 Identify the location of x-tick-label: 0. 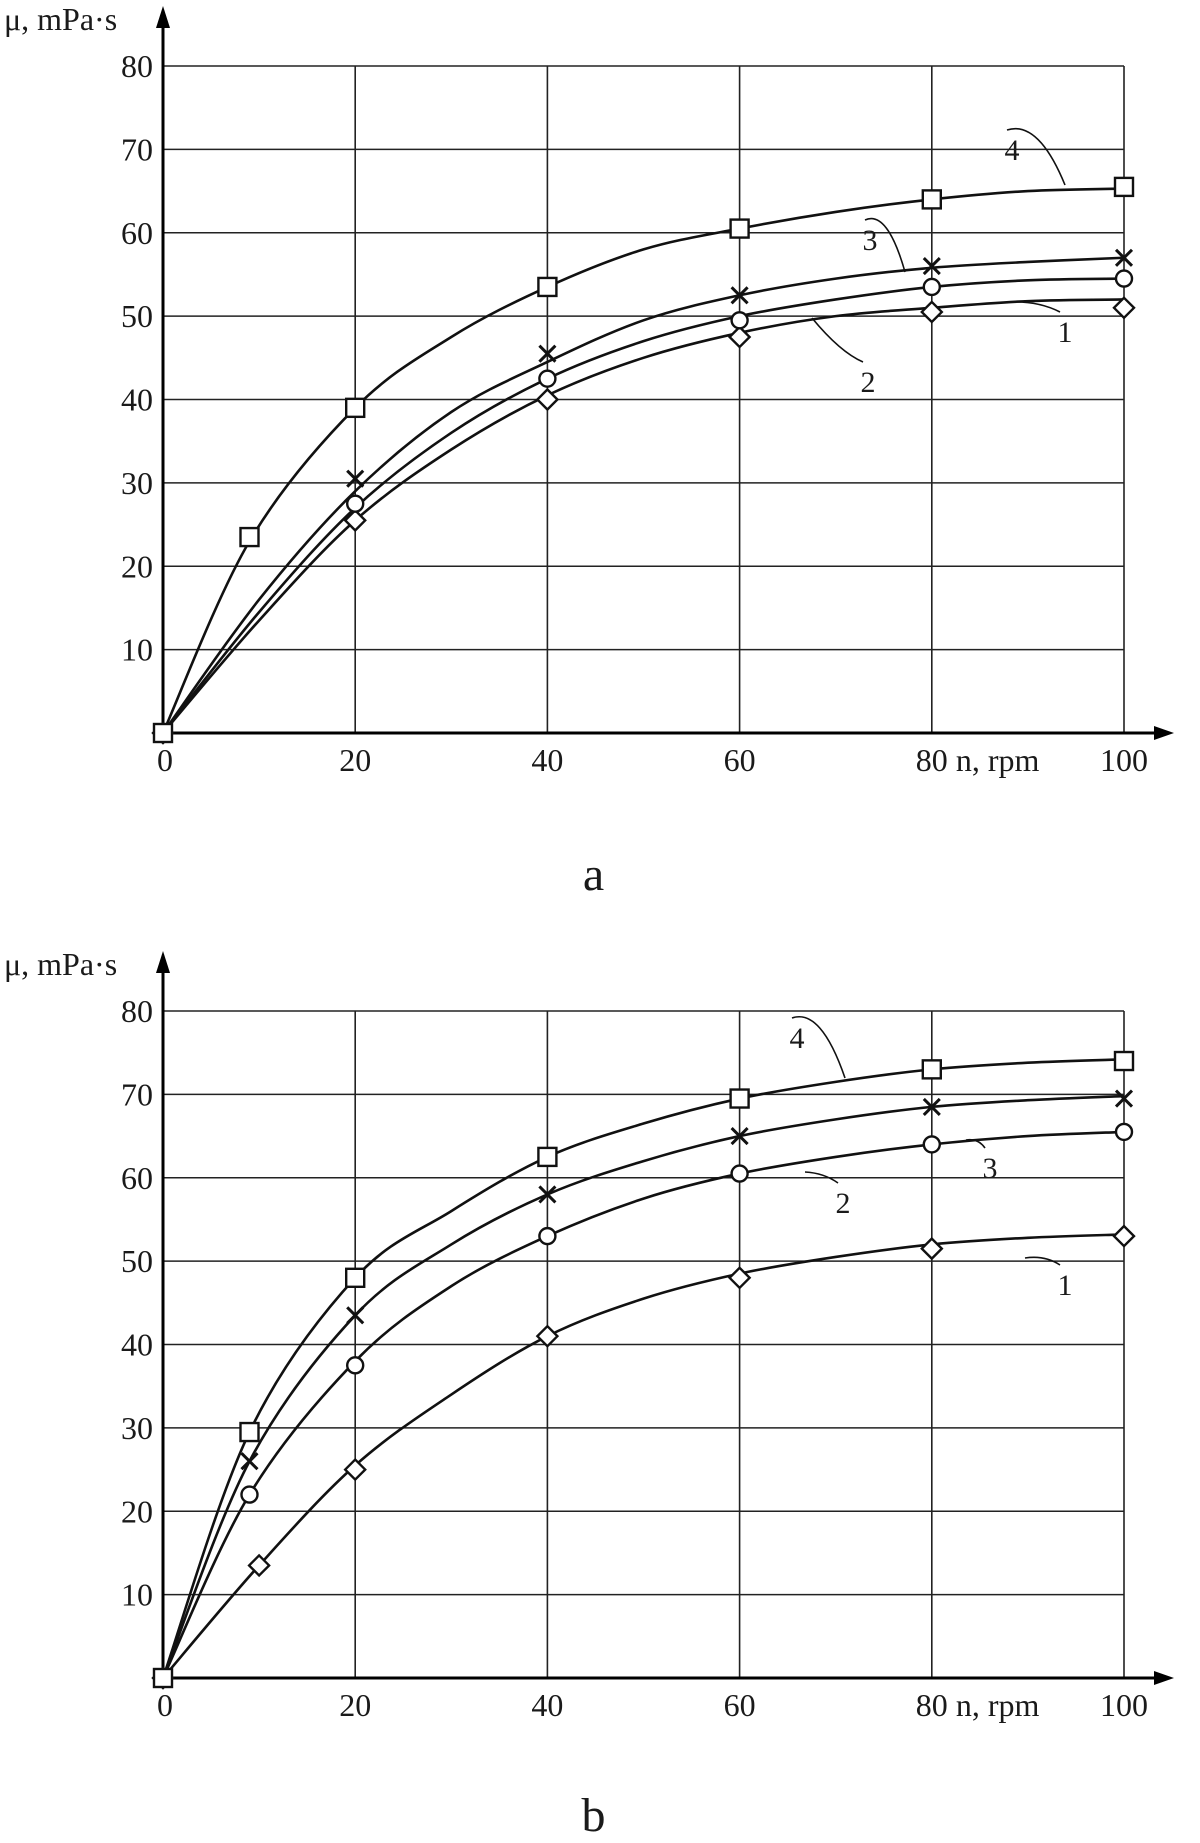
(165, 1705).